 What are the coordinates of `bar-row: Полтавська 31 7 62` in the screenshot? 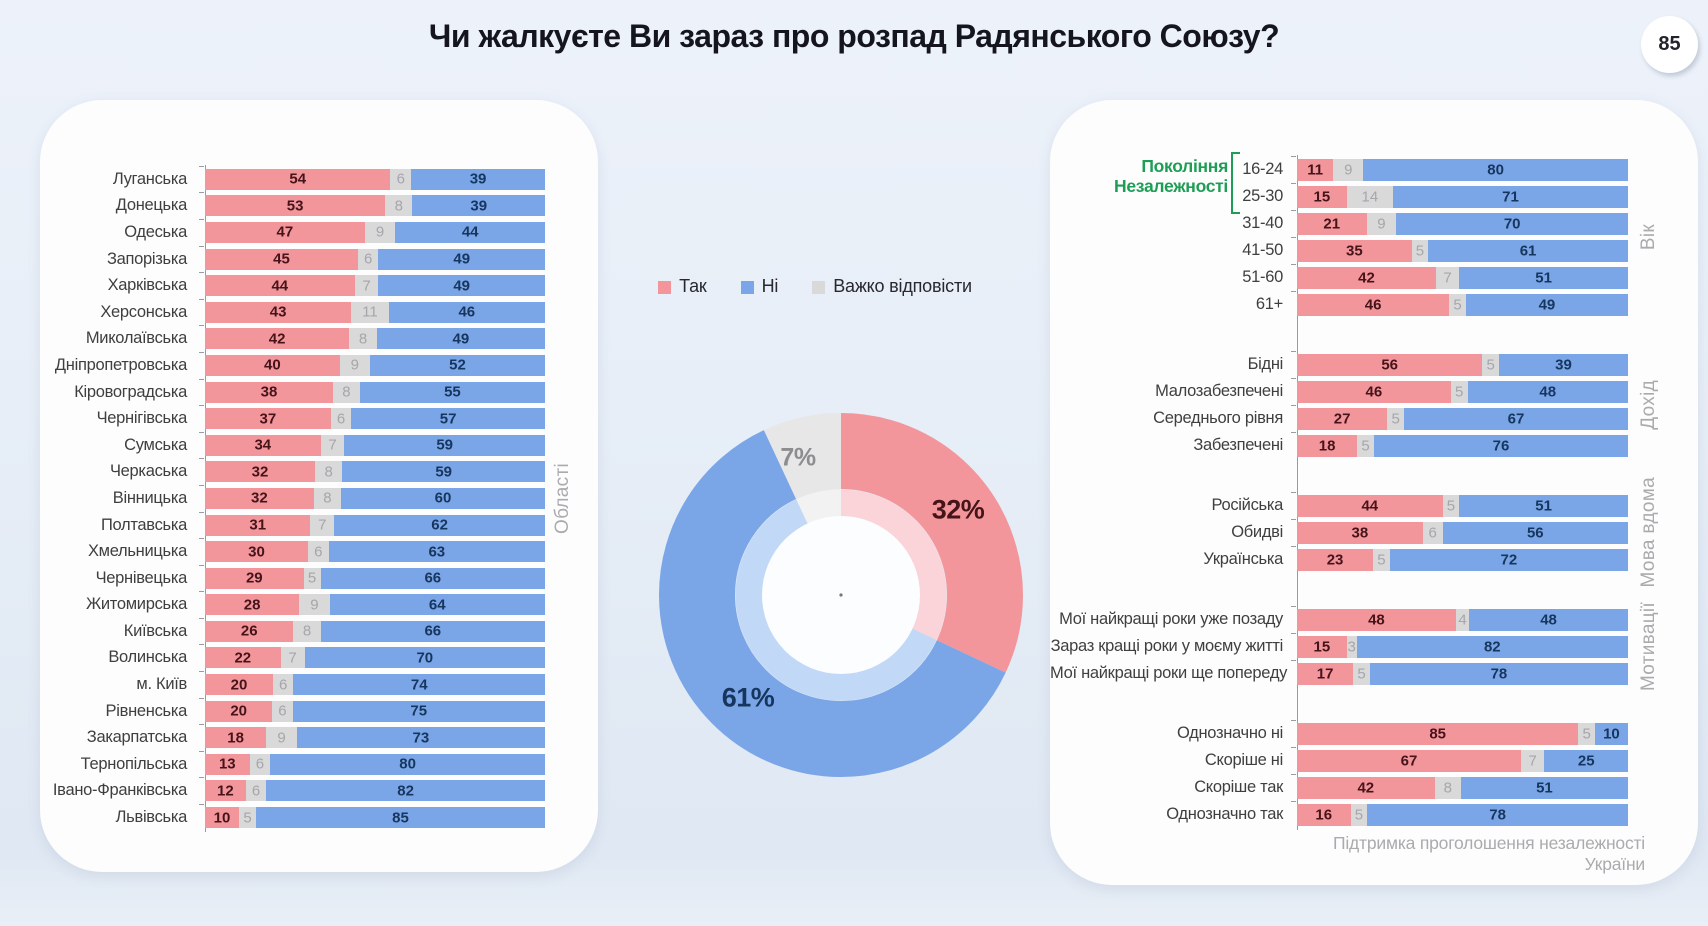 It's located at (292, 525).